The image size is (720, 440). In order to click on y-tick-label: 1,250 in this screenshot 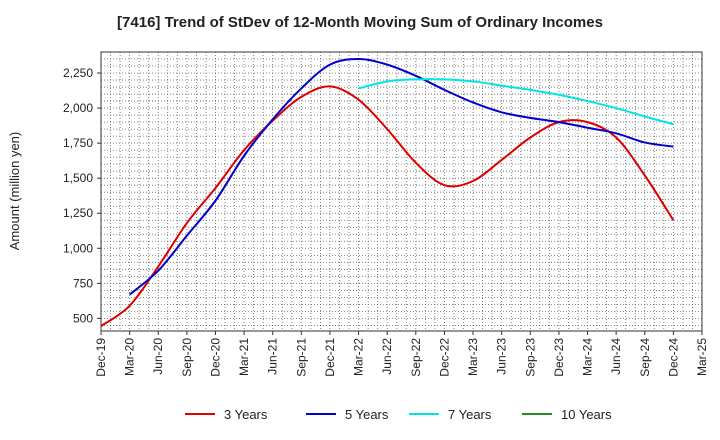, I will do `click(78, 213)`.